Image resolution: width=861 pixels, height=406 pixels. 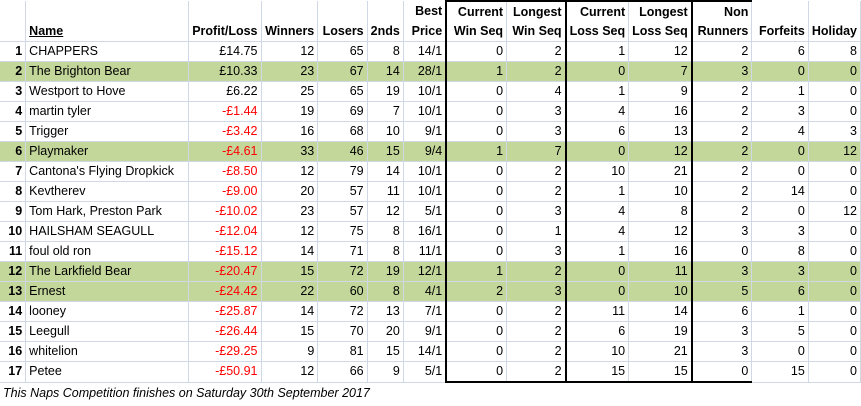 I want to click on cell-best-price: 7/1, so click(x=425, y=311).